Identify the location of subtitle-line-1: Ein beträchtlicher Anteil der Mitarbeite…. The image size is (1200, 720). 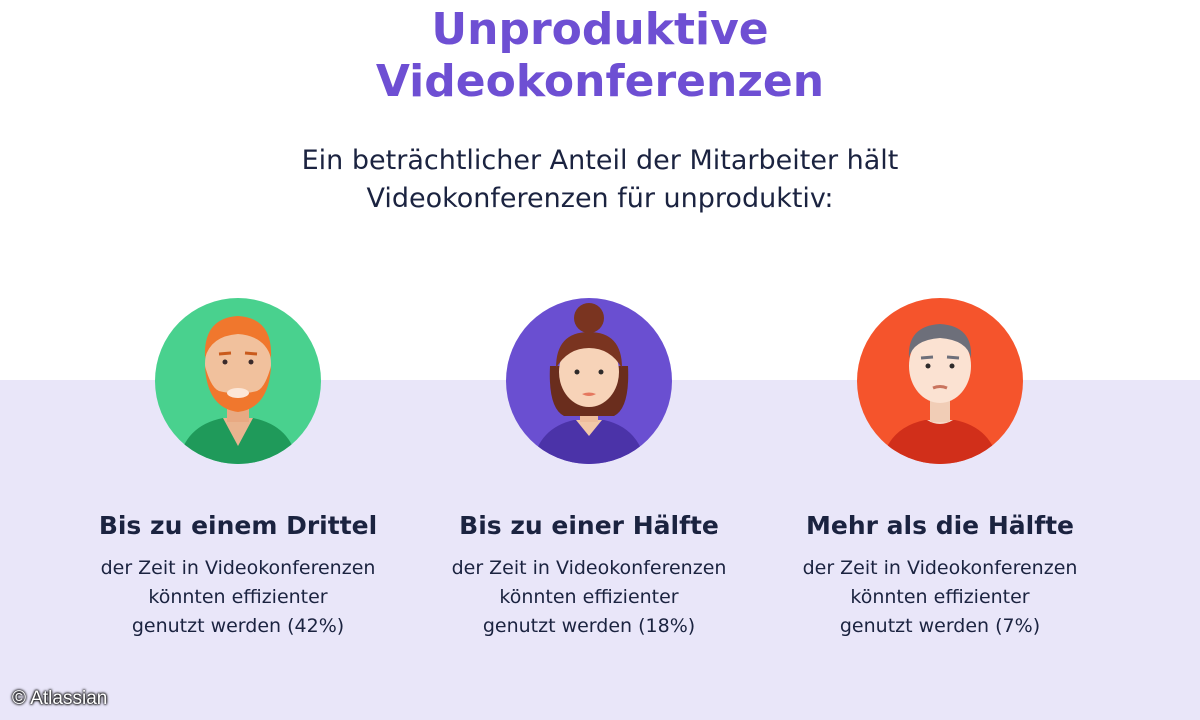
(600, 160).